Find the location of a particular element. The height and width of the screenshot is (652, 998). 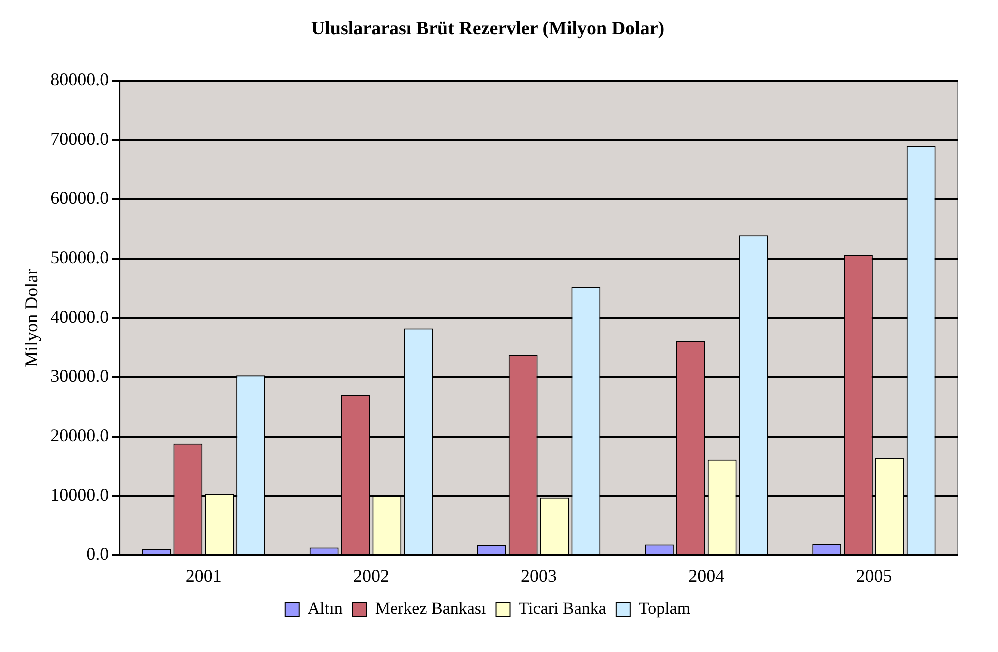

x-tick-label: 2001 is located at coordinates (204, 576).